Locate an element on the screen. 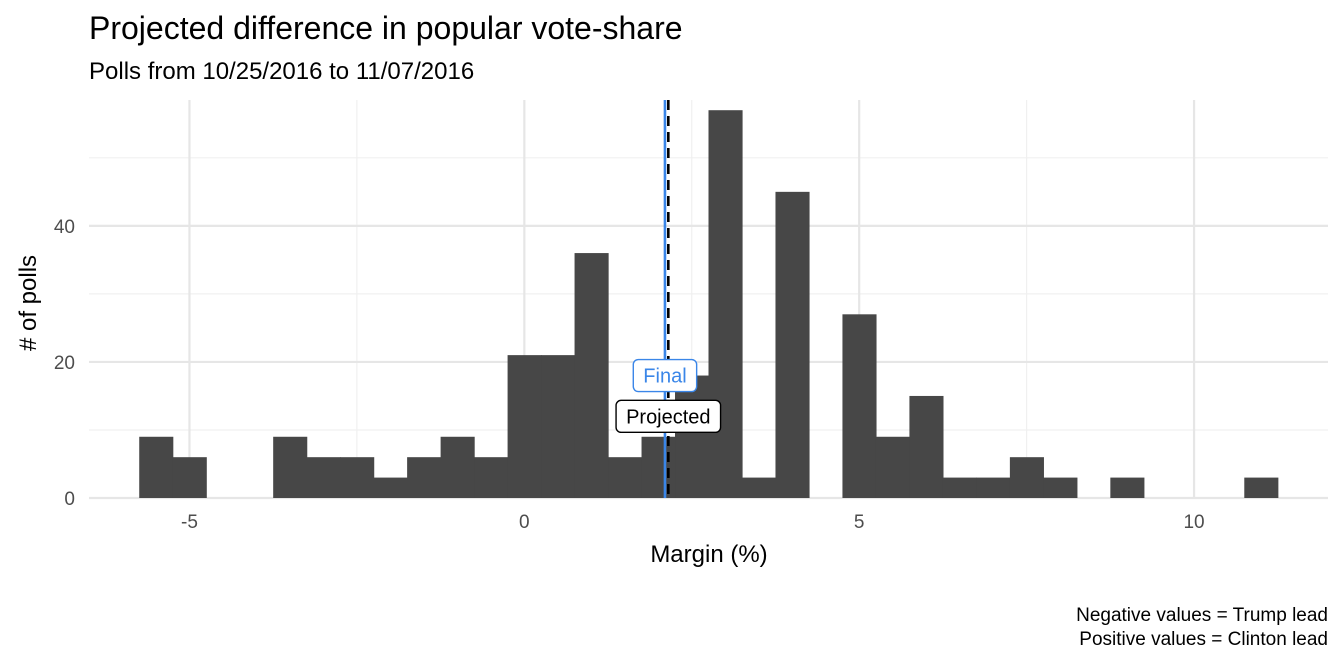 This screenshot has width=1344, height=672. x-axis-ticks: -5 0 5 10 is located at coordinates (693, 522).